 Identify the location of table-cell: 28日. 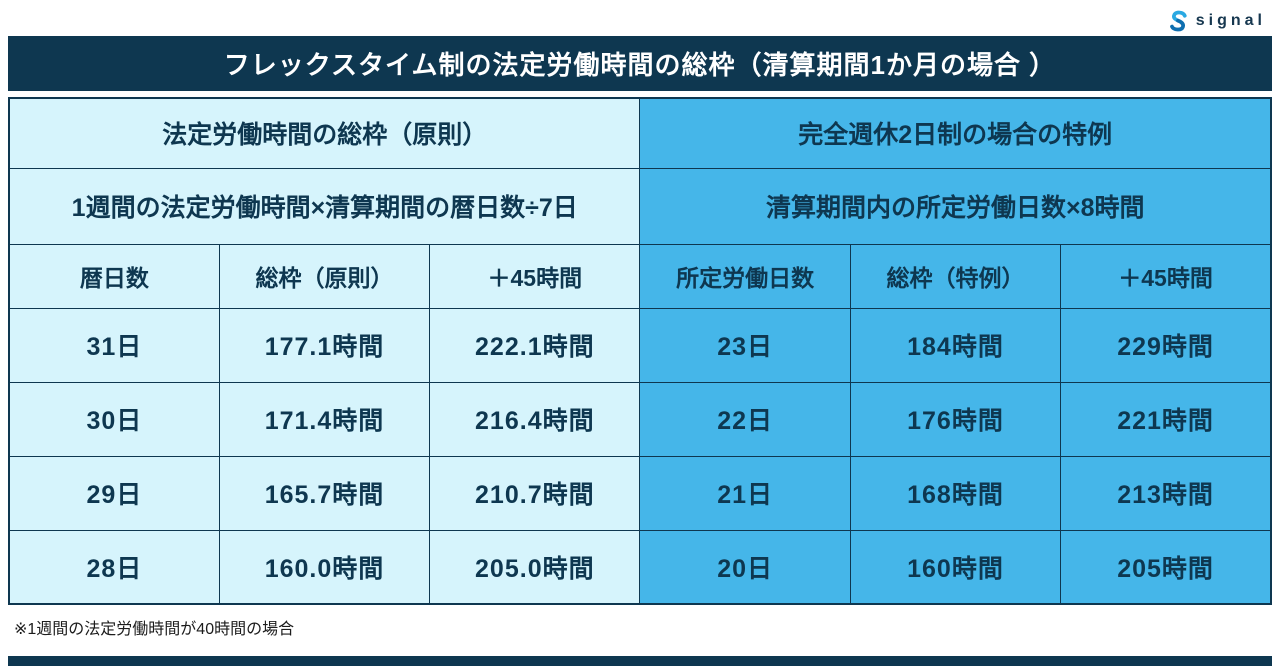
(114, 567).